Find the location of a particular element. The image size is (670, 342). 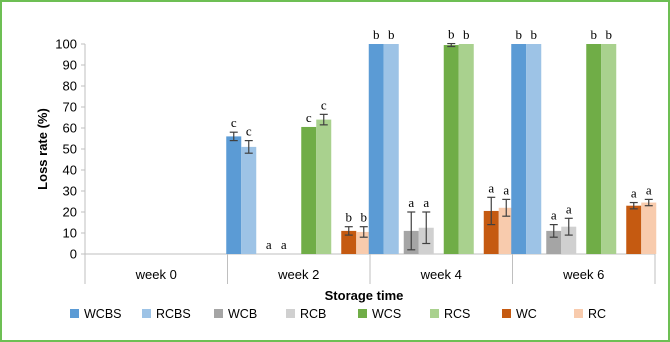

legend-label-rc: RC is located at coordinates (597, 314).